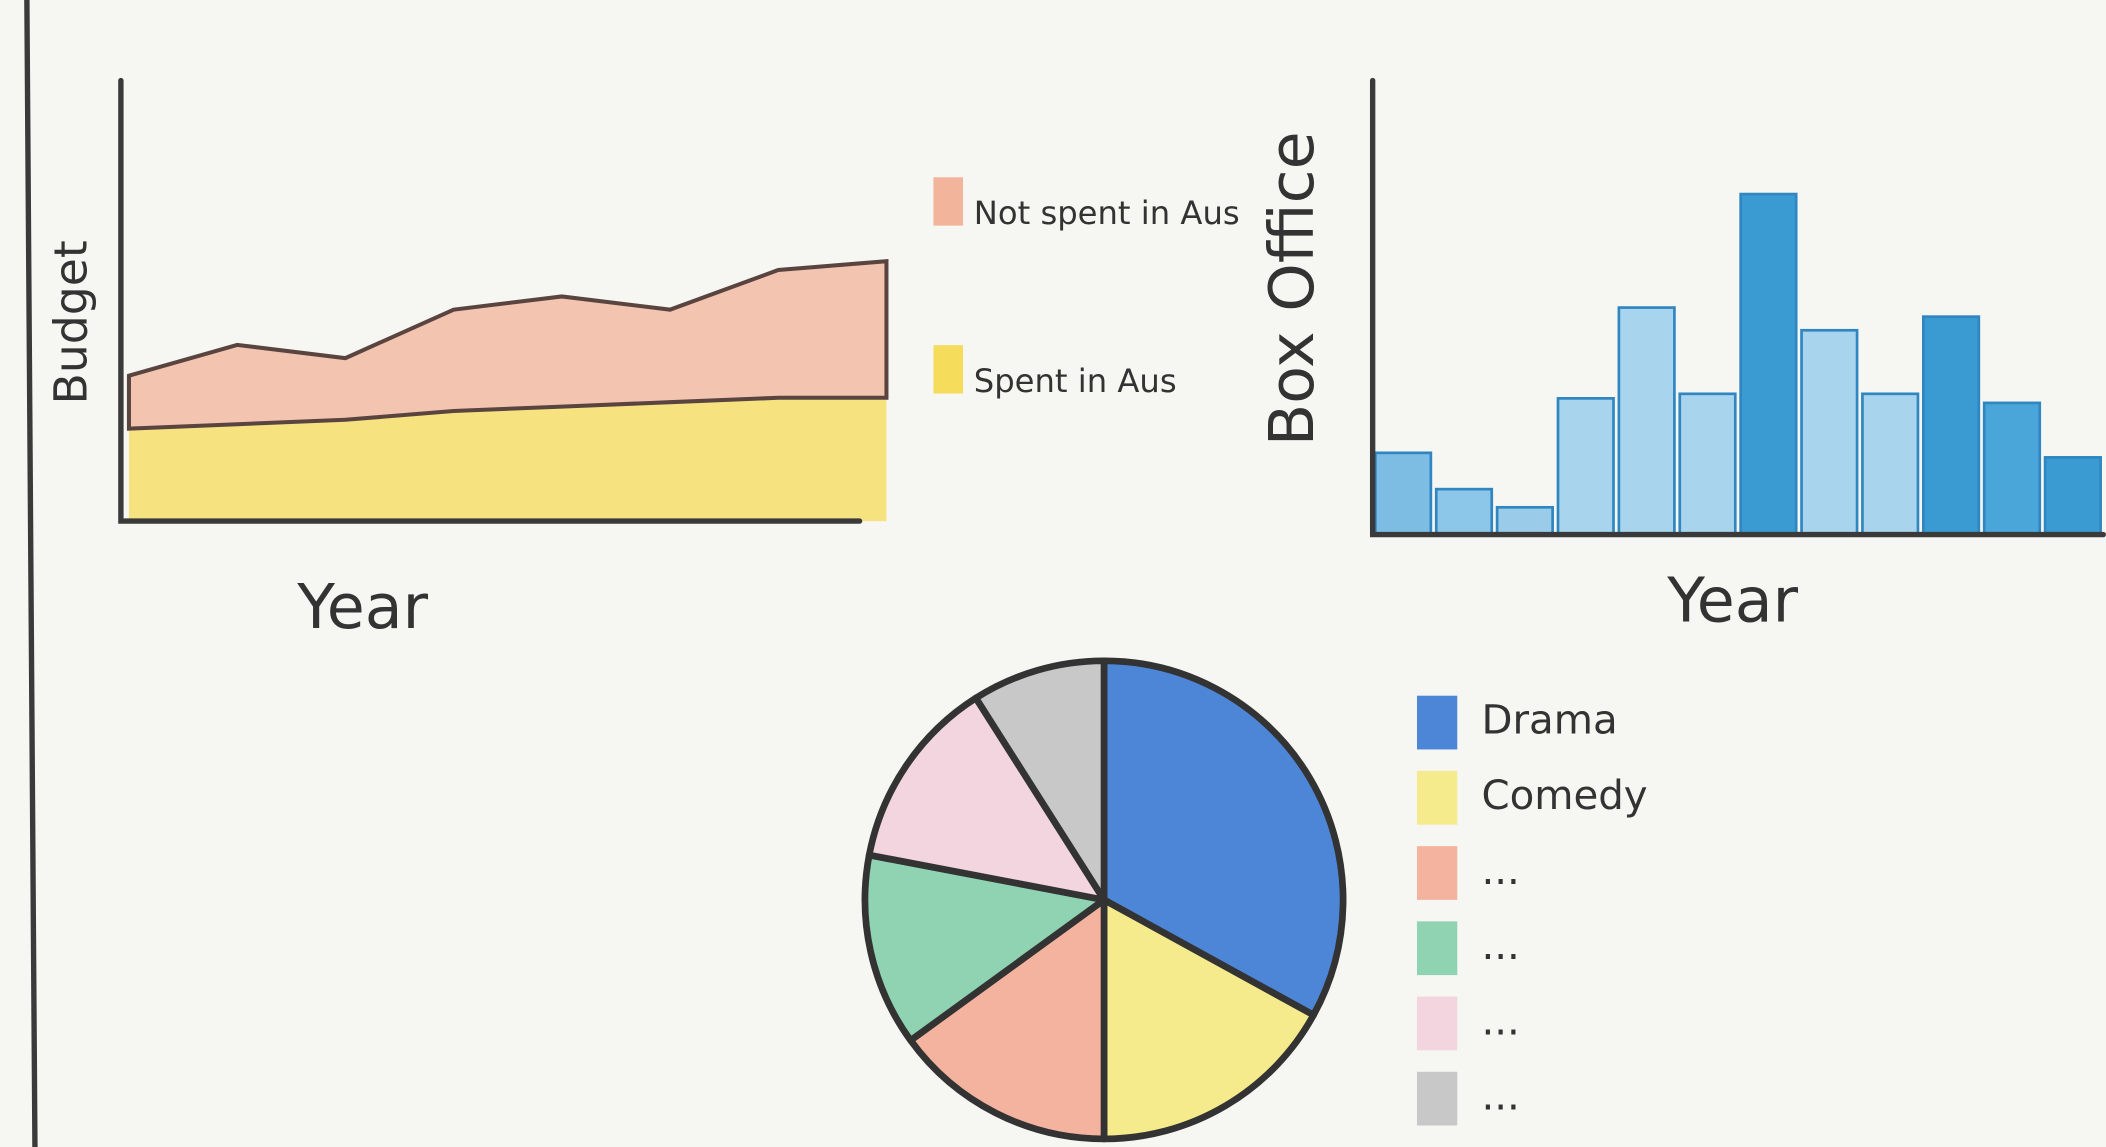  What do you see at coordinates (1107, 213) in the screenshot?
I see `legend-label: Not spent in Aus` at bounding box center [1107, 213].